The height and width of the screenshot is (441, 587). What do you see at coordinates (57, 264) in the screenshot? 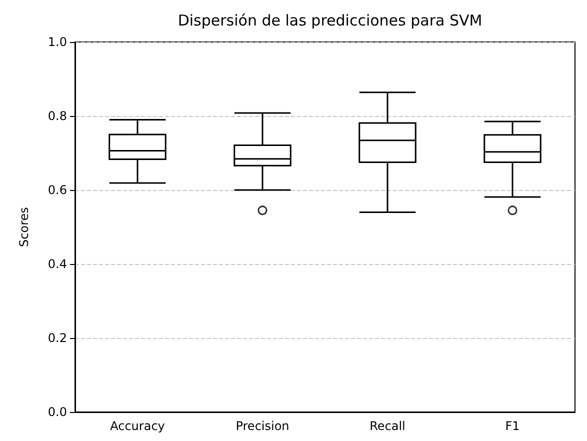
I see `y-tick-label: 0.4` at bounding box center [57, 264].